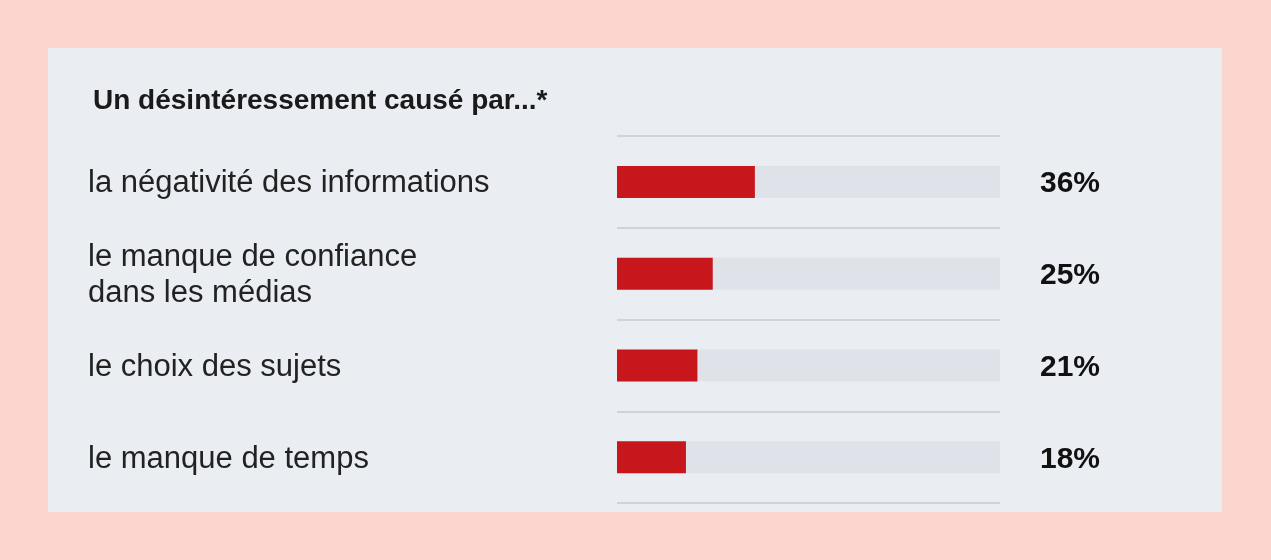 Image resolution: width=1271 pixels, height=560 pixels. What do you see at coordinates (289, 182) in the screenshot?
I see `y-tick-label: la négativité des informations` at bounding box center [289, 182].